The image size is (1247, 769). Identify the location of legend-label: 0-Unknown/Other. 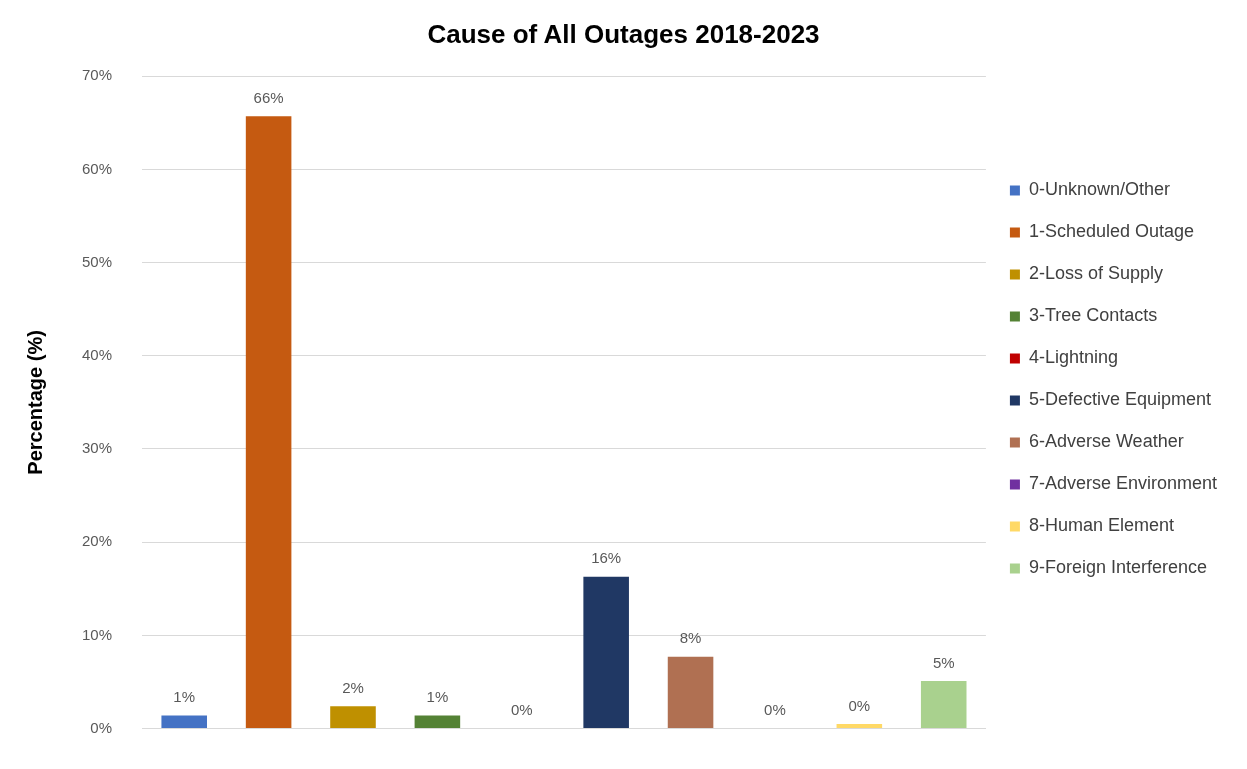
(1099, 189).